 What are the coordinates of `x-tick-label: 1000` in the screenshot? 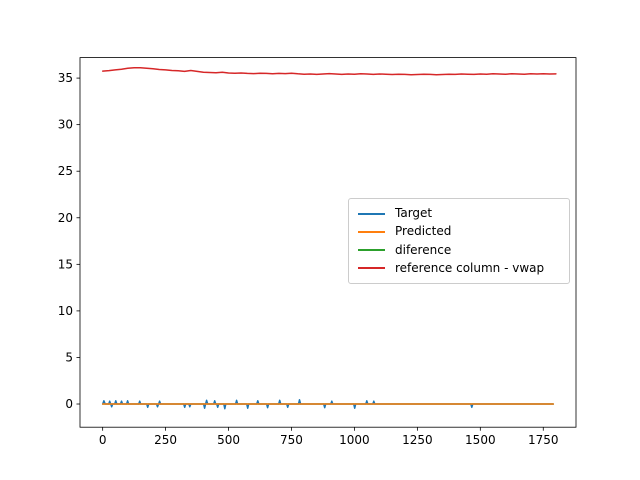 It's located at (354, 440).